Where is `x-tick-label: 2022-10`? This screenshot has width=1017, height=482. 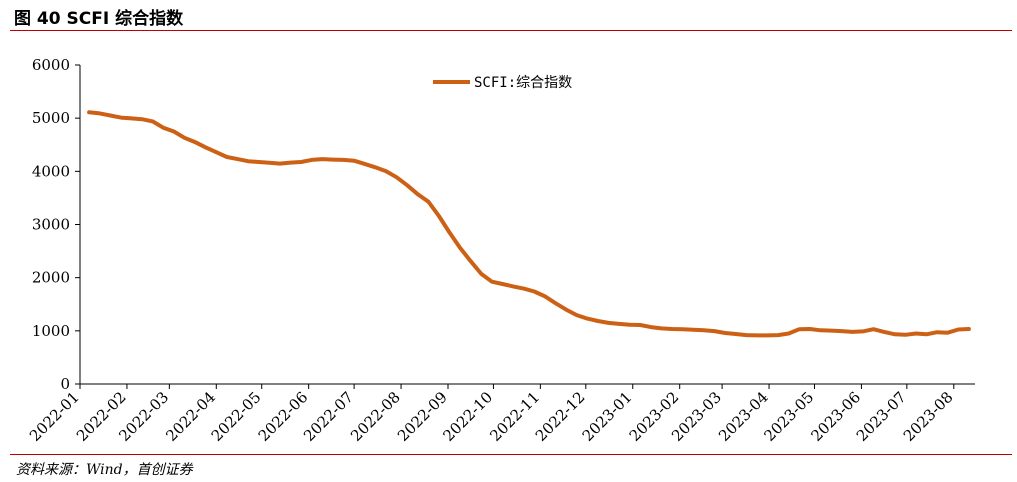
x-tick-label: 2022-10 is located at coordinates (467, 416).